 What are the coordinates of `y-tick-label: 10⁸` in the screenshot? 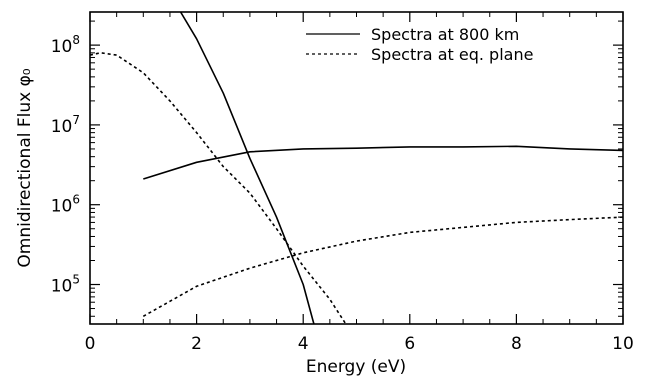 It's located at (65, 45).